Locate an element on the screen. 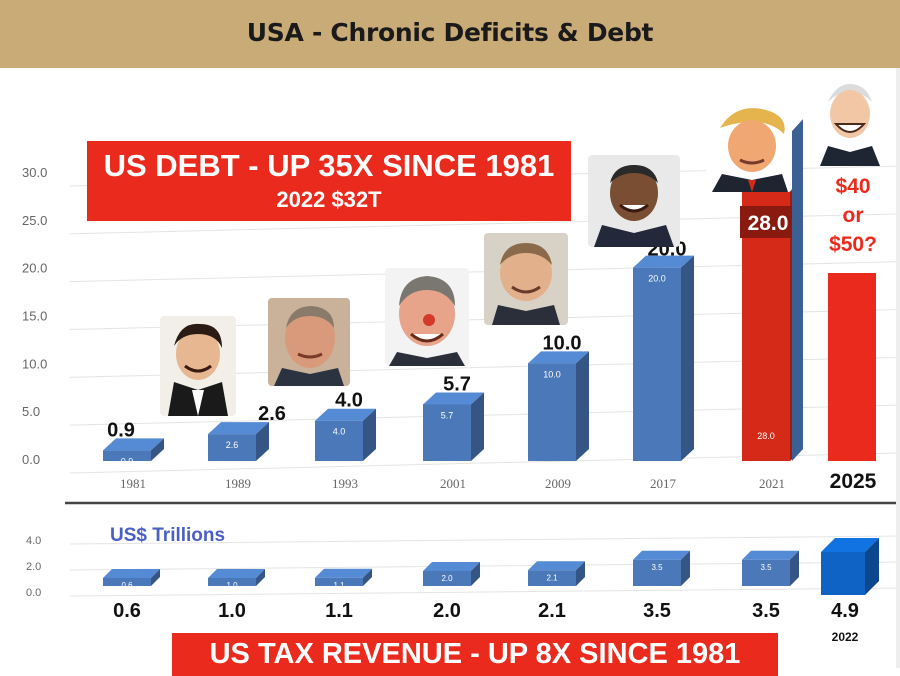 This screenshot has height=676, width=900. revenue-value-label: 2.0 is located at coordinates (447, 611).